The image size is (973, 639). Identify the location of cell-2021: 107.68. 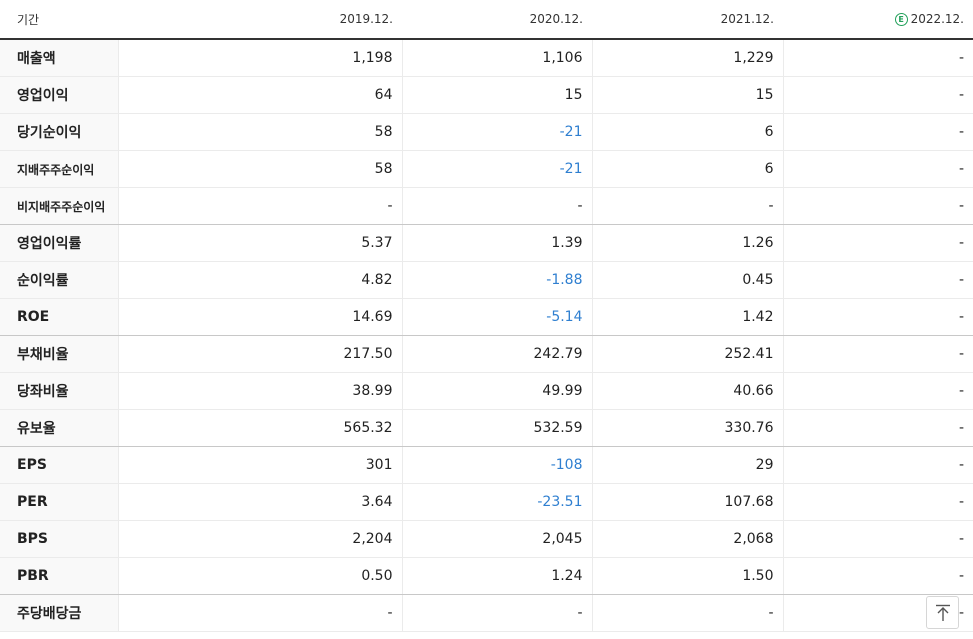
(688, 502).